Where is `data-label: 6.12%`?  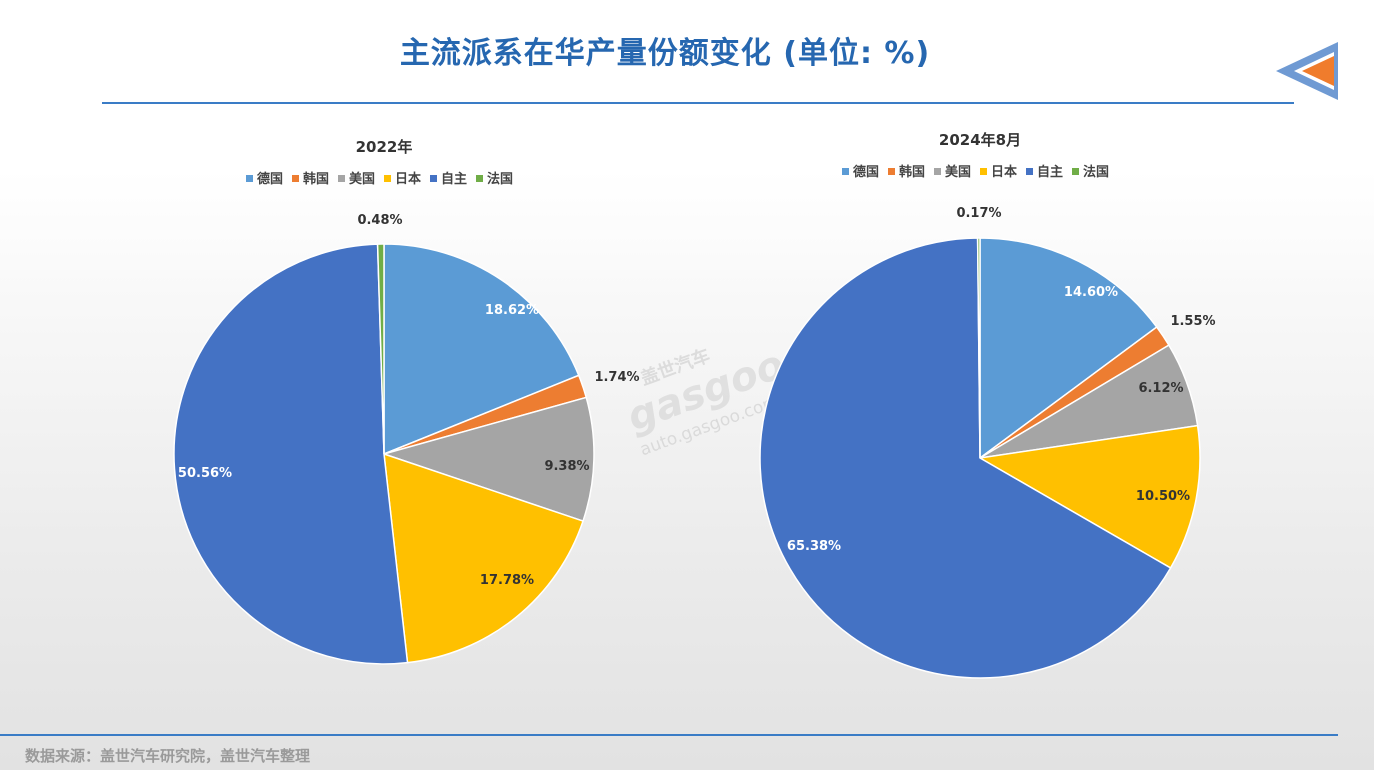
data-label: 6.12% is located at coordinates (1160, 388).